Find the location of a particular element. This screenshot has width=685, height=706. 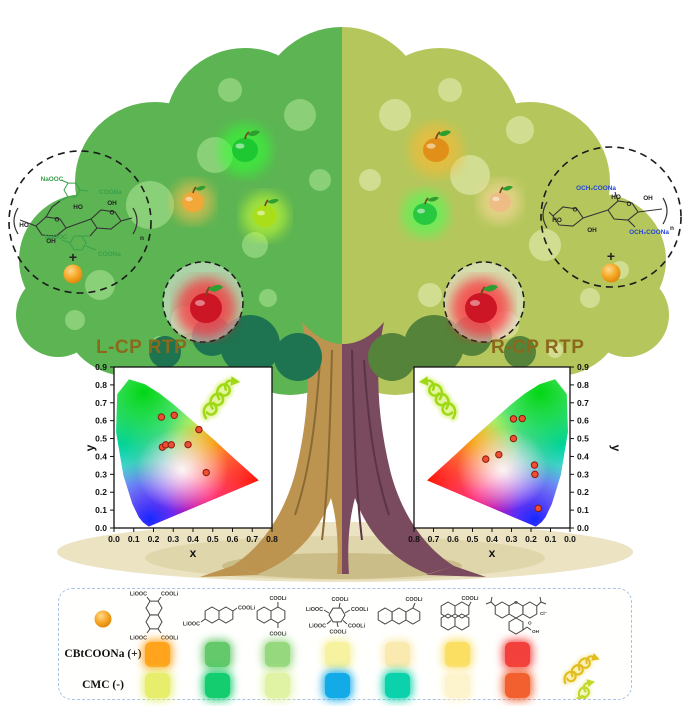

right-polymer-structure: n O O OCH₂COONa OCH₂COONa HO OH HO OH + is located at coordinates (611, 217).